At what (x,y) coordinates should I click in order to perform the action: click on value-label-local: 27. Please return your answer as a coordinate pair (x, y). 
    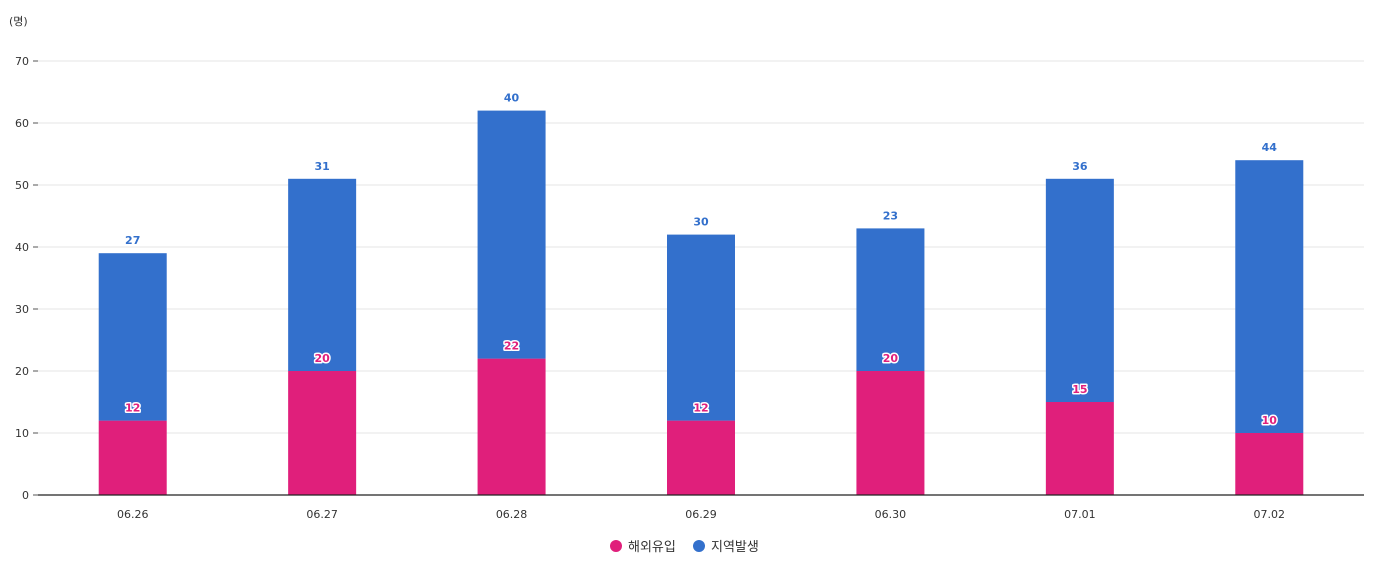
    Looking at the image, I should click on (132, 240).